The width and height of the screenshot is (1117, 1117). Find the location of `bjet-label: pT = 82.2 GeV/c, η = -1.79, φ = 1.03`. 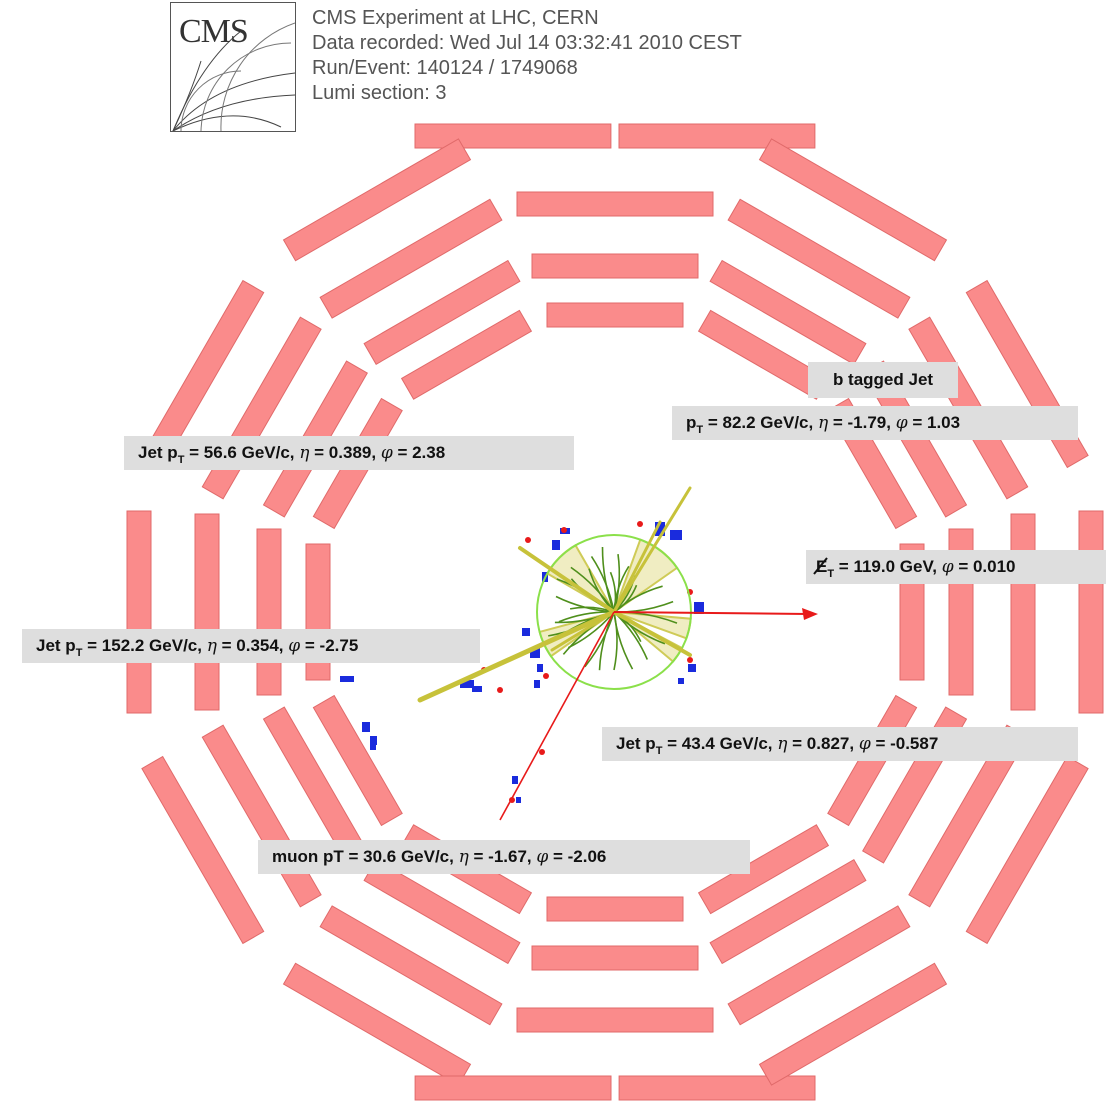

bjet-label: pT = 82.2 GeV/c, η = -1.79, φ = 1.03 is located at coordinates (875, 423).